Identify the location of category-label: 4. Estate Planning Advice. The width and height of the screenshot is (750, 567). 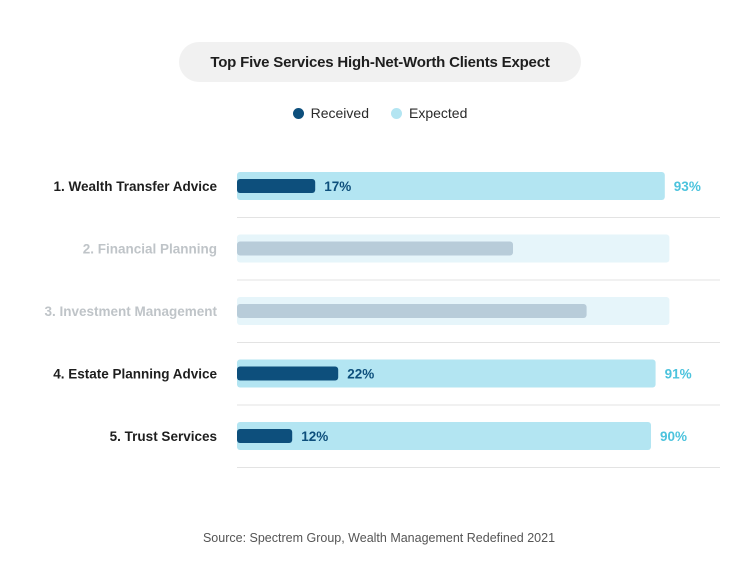
(135, 374).